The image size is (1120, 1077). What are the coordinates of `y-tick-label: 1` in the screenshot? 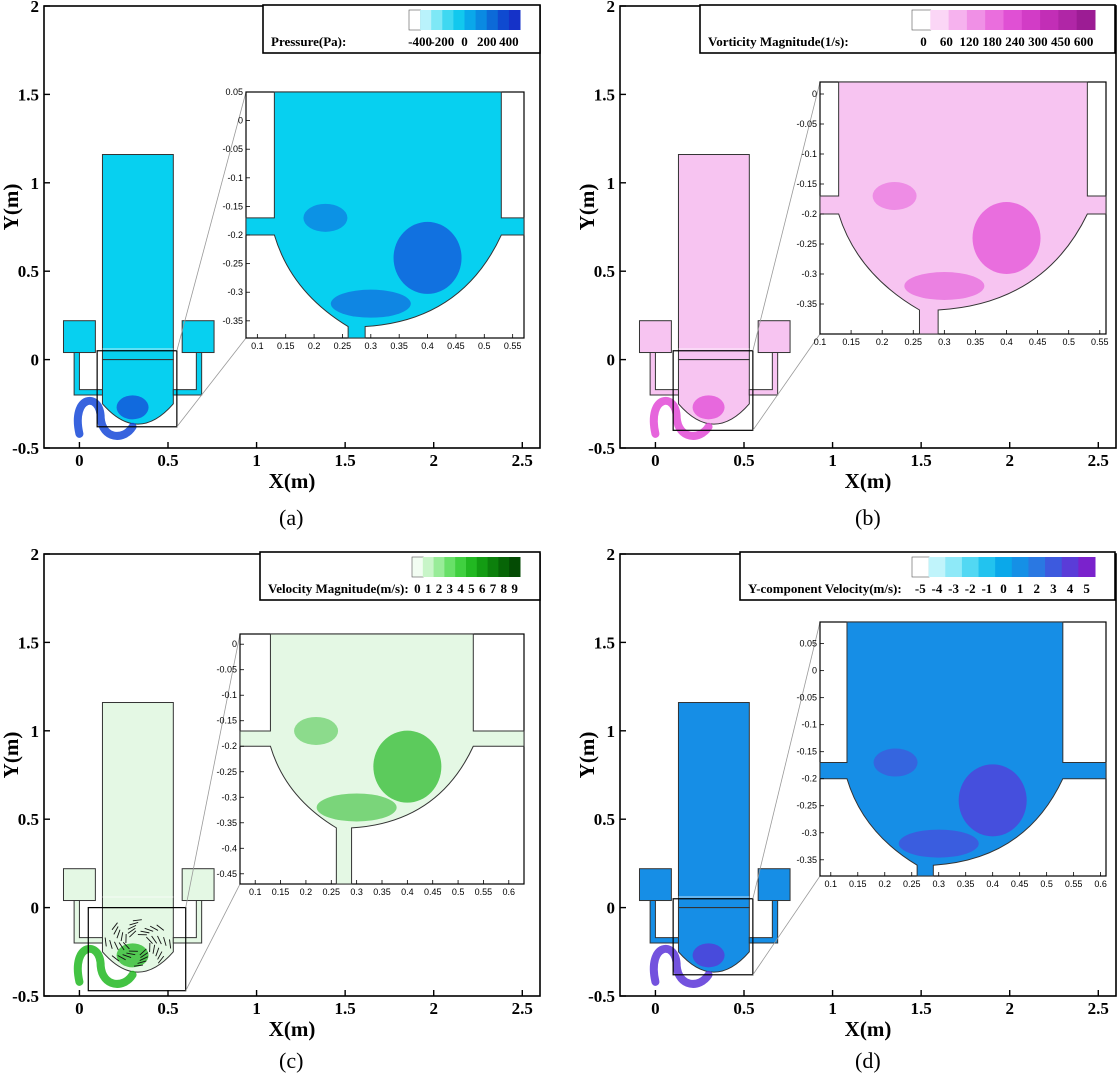 It's located at (611, 183).